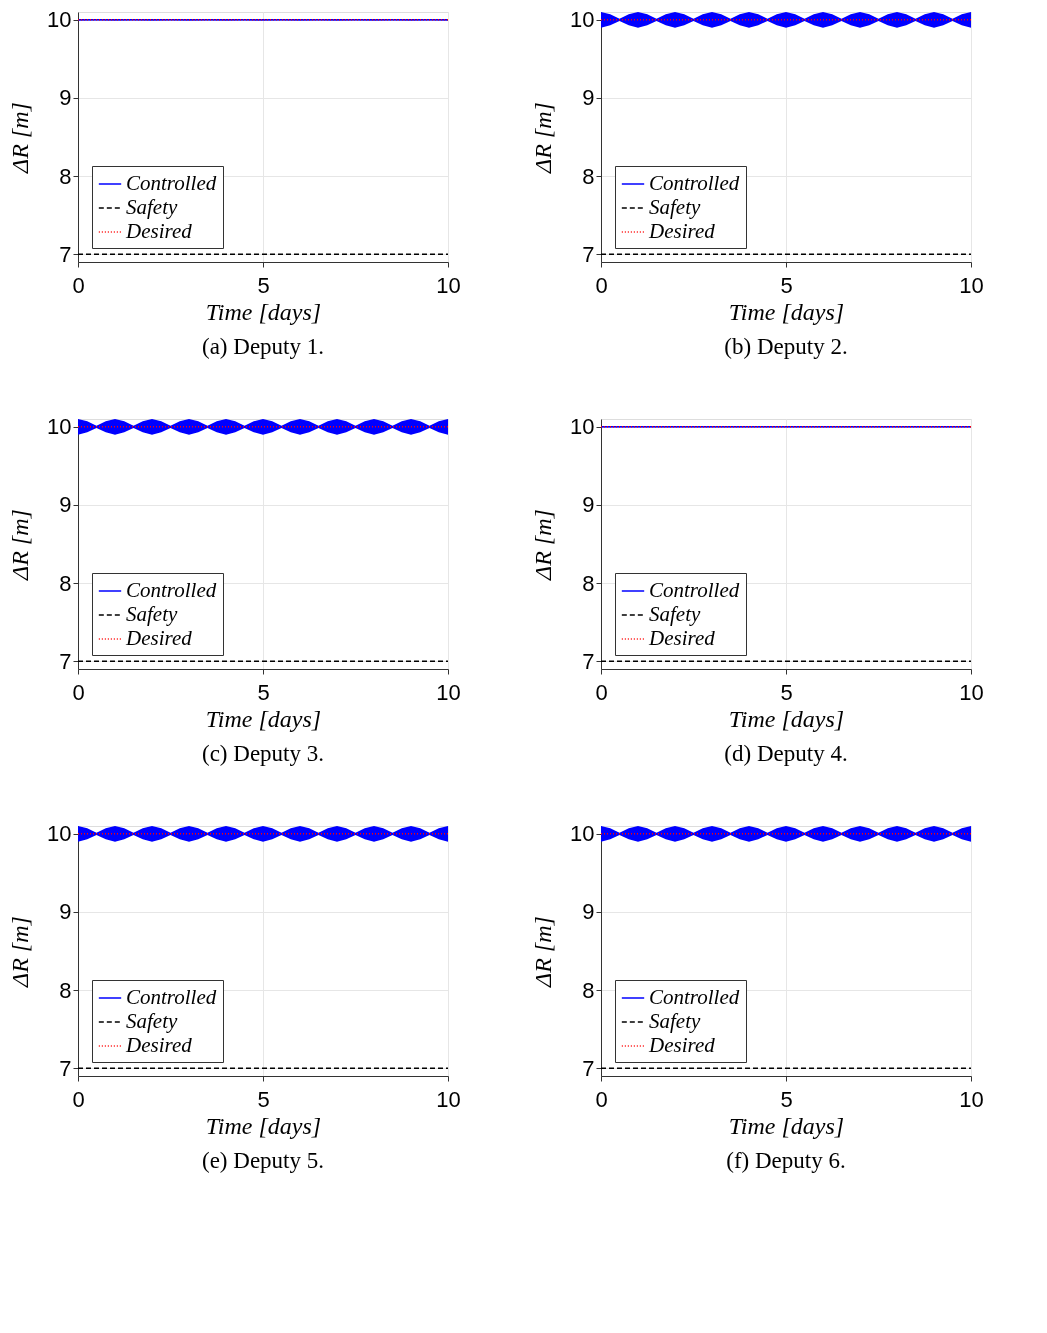 The width and height of the screenshot is (1047, 1333). Describe the element at coordinates (263, 753) in the screenshot. I see `text: (c) Deputy 3.` at that location.